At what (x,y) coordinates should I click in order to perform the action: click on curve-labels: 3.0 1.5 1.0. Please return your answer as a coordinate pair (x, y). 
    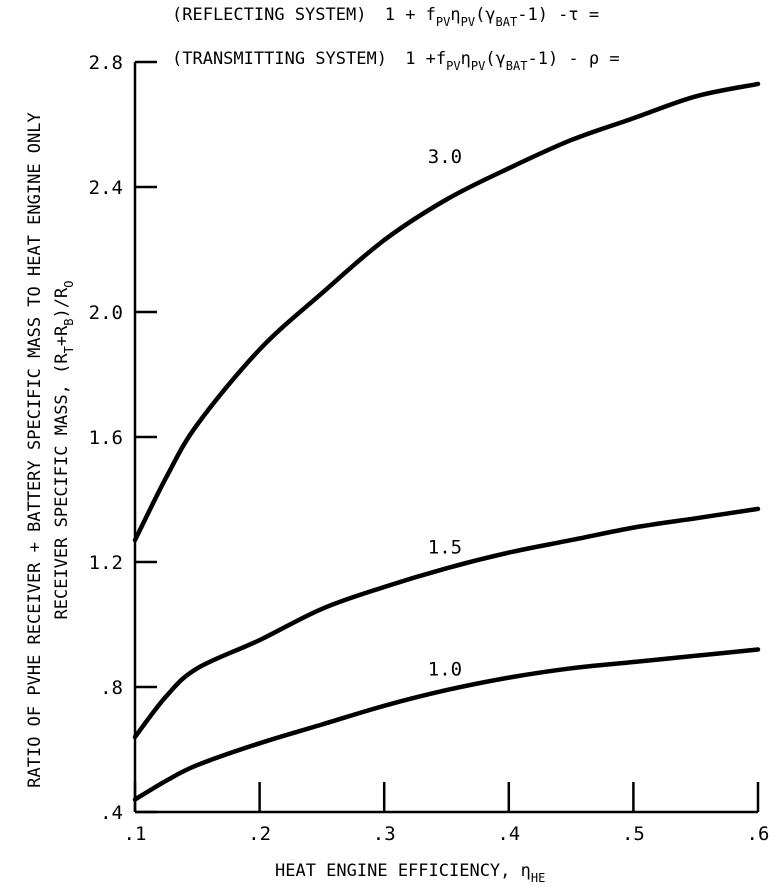
    Looking at the image, I should click on (445, 413).